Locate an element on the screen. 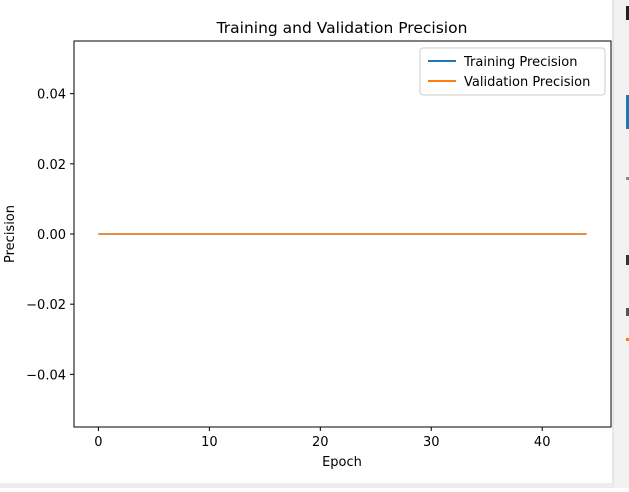  legend: Training Precision Validation Precision is located at coordinates (512, 71).